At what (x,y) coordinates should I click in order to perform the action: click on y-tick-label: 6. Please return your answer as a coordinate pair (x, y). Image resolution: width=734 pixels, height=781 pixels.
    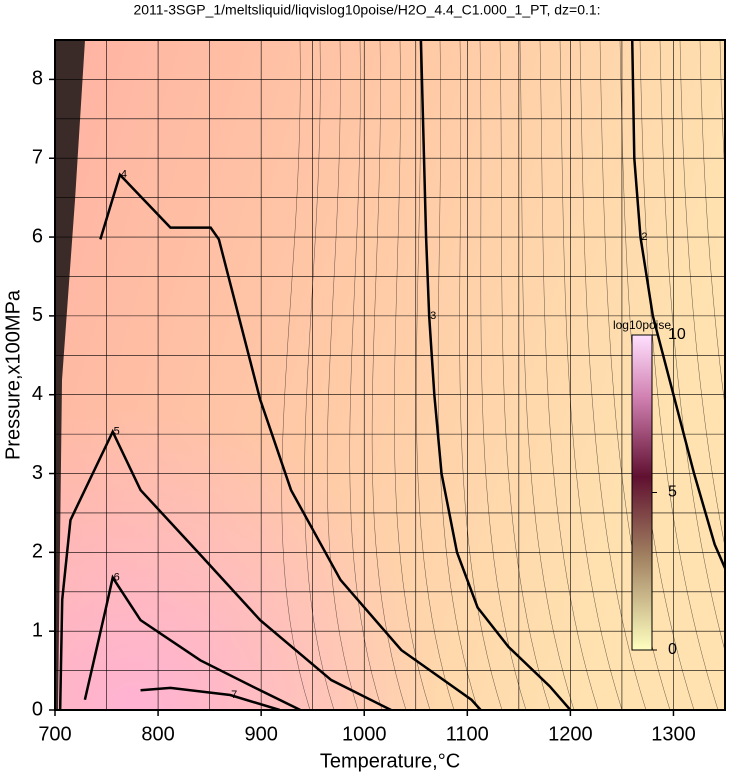
    Looking at the image, I should click on (37, 236).